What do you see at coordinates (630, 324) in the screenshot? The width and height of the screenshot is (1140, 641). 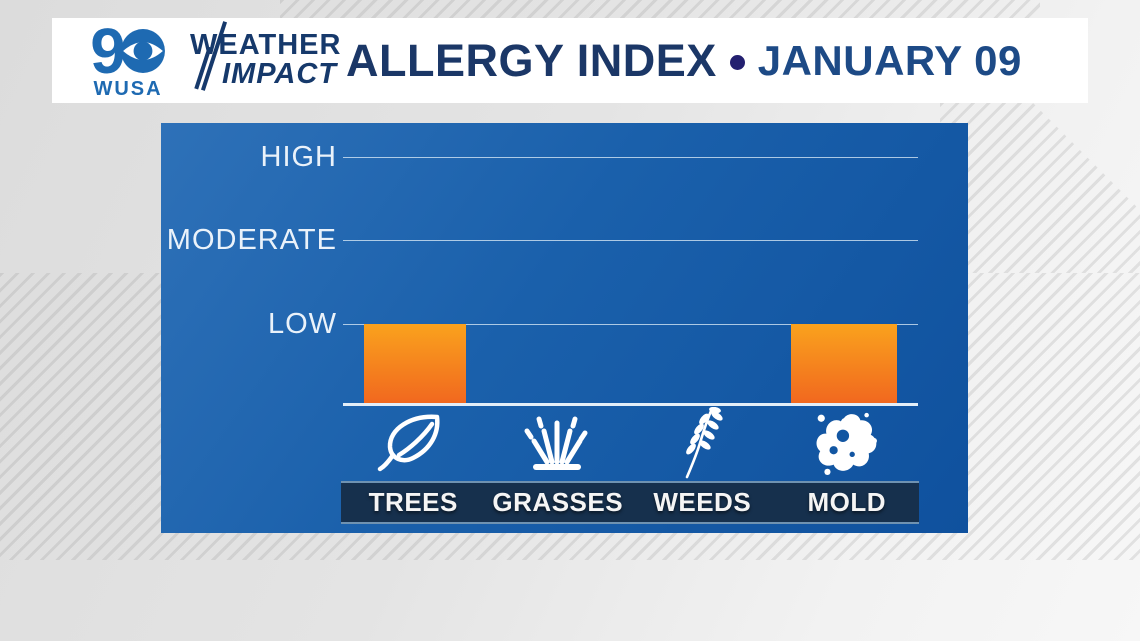 I see `gridline-low` at bounding box center [630, 324].